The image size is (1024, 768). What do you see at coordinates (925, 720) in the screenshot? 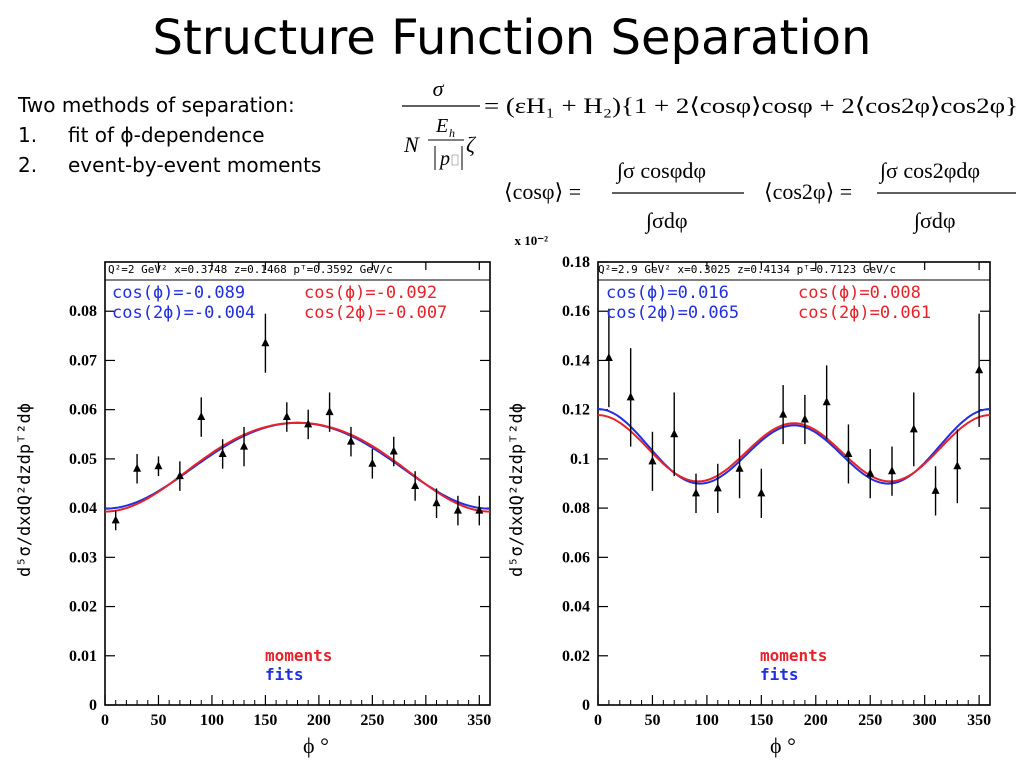
I see `x-tick-label: 300` at bounding box center [925, 720].